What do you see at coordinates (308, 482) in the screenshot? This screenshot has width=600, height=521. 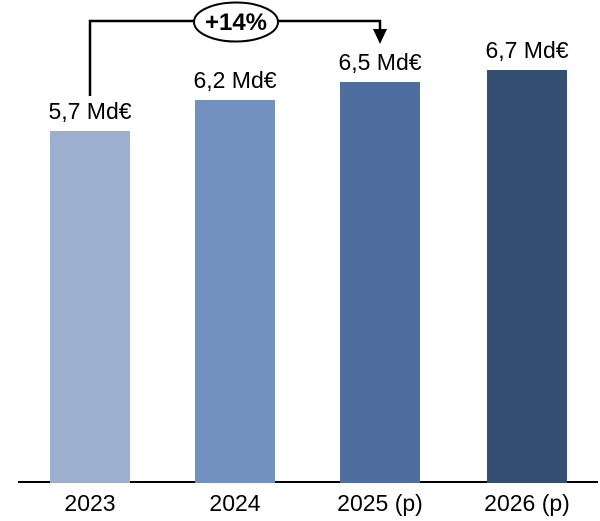 I see `x-axis-line` at bounding box center [308, 482].